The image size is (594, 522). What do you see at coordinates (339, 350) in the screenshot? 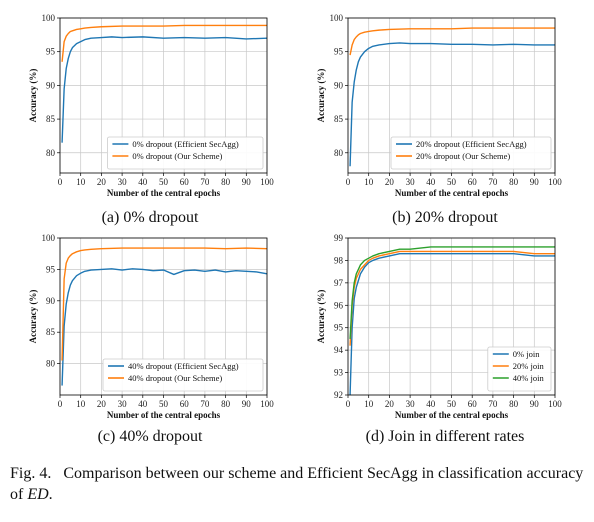
I see `y-tick-label: 94` at bounding box center [339, 350].